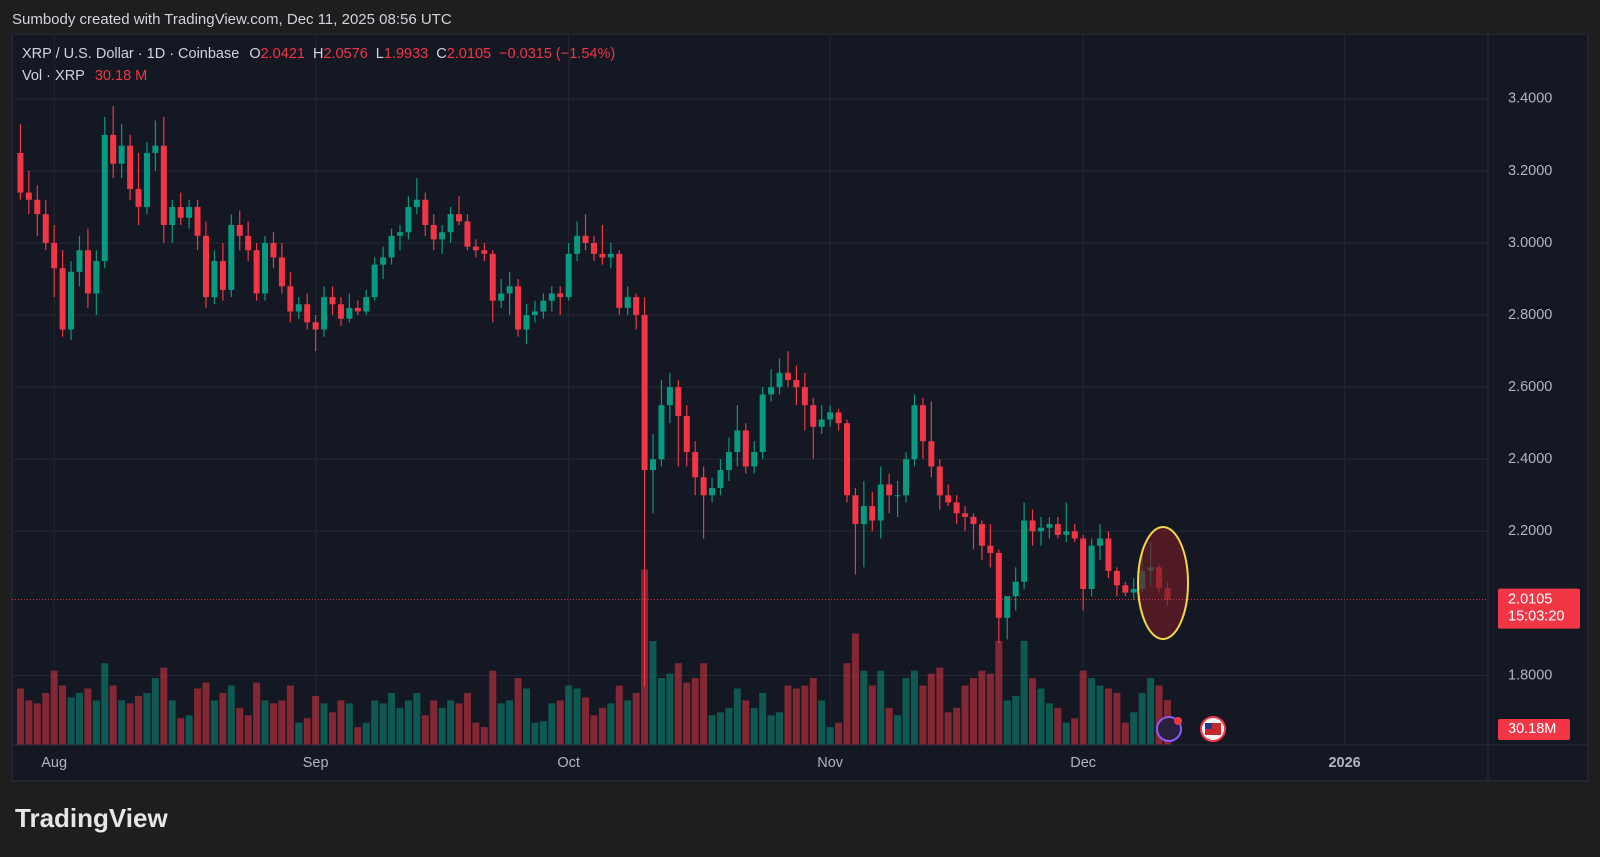 The height and width of the screenshot is (857, 1600). I want to click on x-tick-label: Dec, so click(1083, 763).